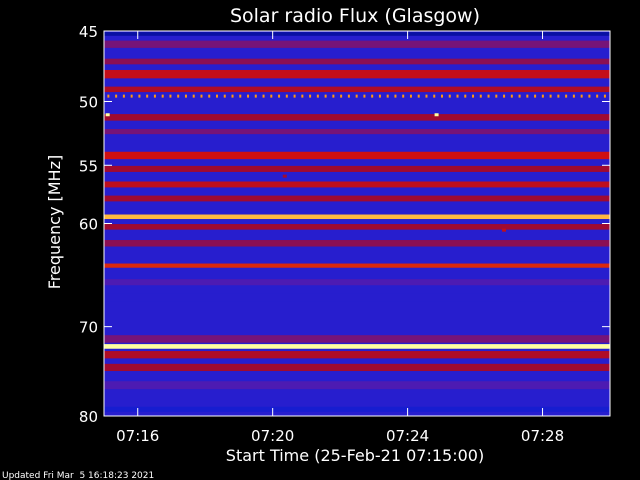 This screenshot has width=640, height=480. I want to click on y-tick-label: 45, so click(88, 32).